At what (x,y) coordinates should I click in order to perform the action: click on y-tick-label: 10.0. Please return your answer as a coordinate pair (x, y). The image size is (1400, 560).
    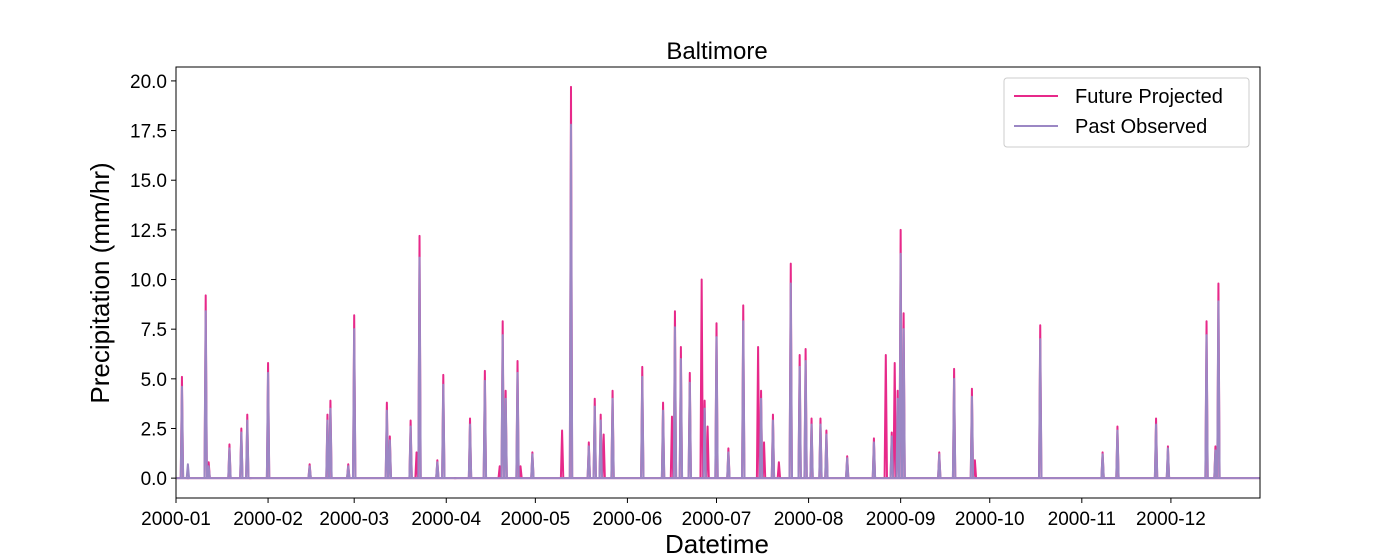
    Looking at the image, I should click on (148, 281).